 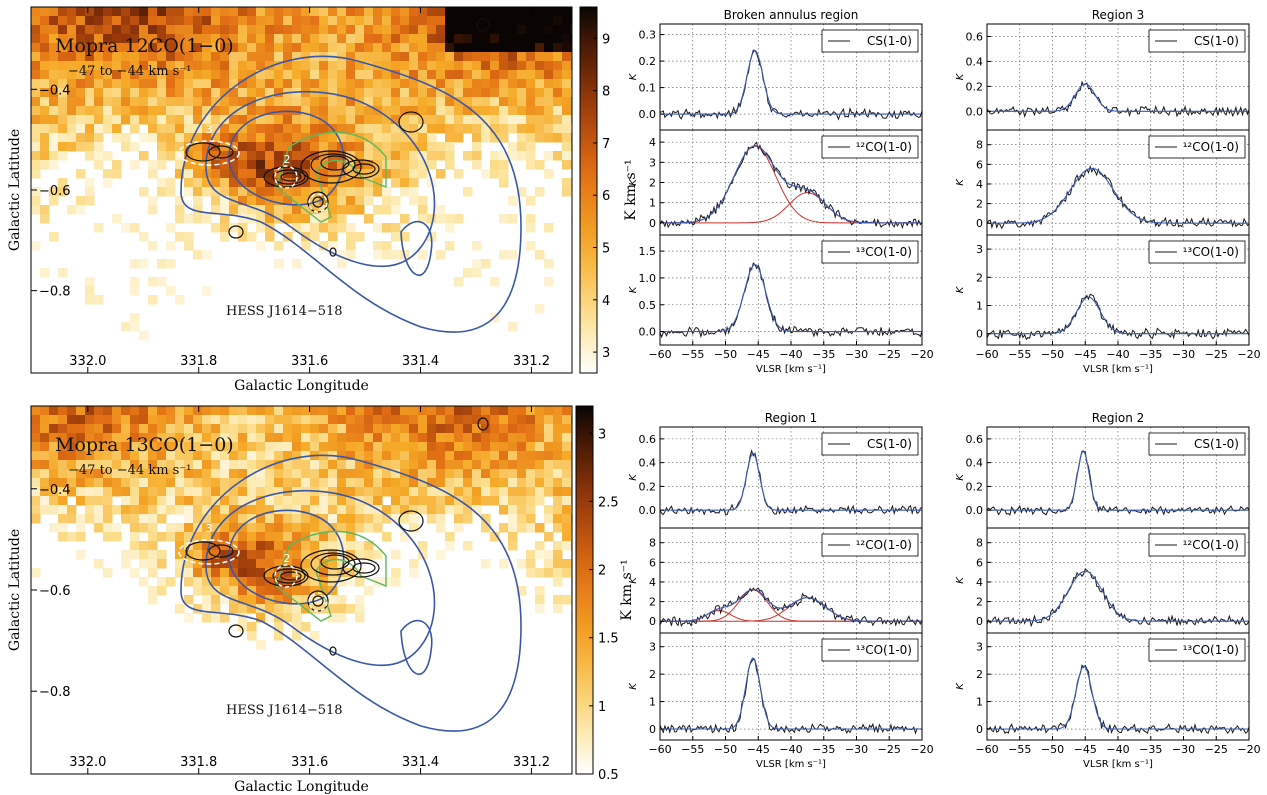 What do you see at coordinates (627, 589) in the screenshot?
I see `colorbar-label: K km s⁻¹` at bounding box center [627, 589].